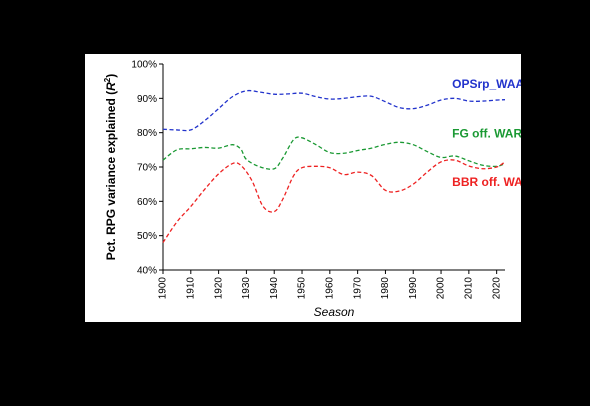 This screenshot has width=590, height=406. Describe the element at coordinates (147, 271) in the screenshot. I see `y-tick-label: 40%` at that location.